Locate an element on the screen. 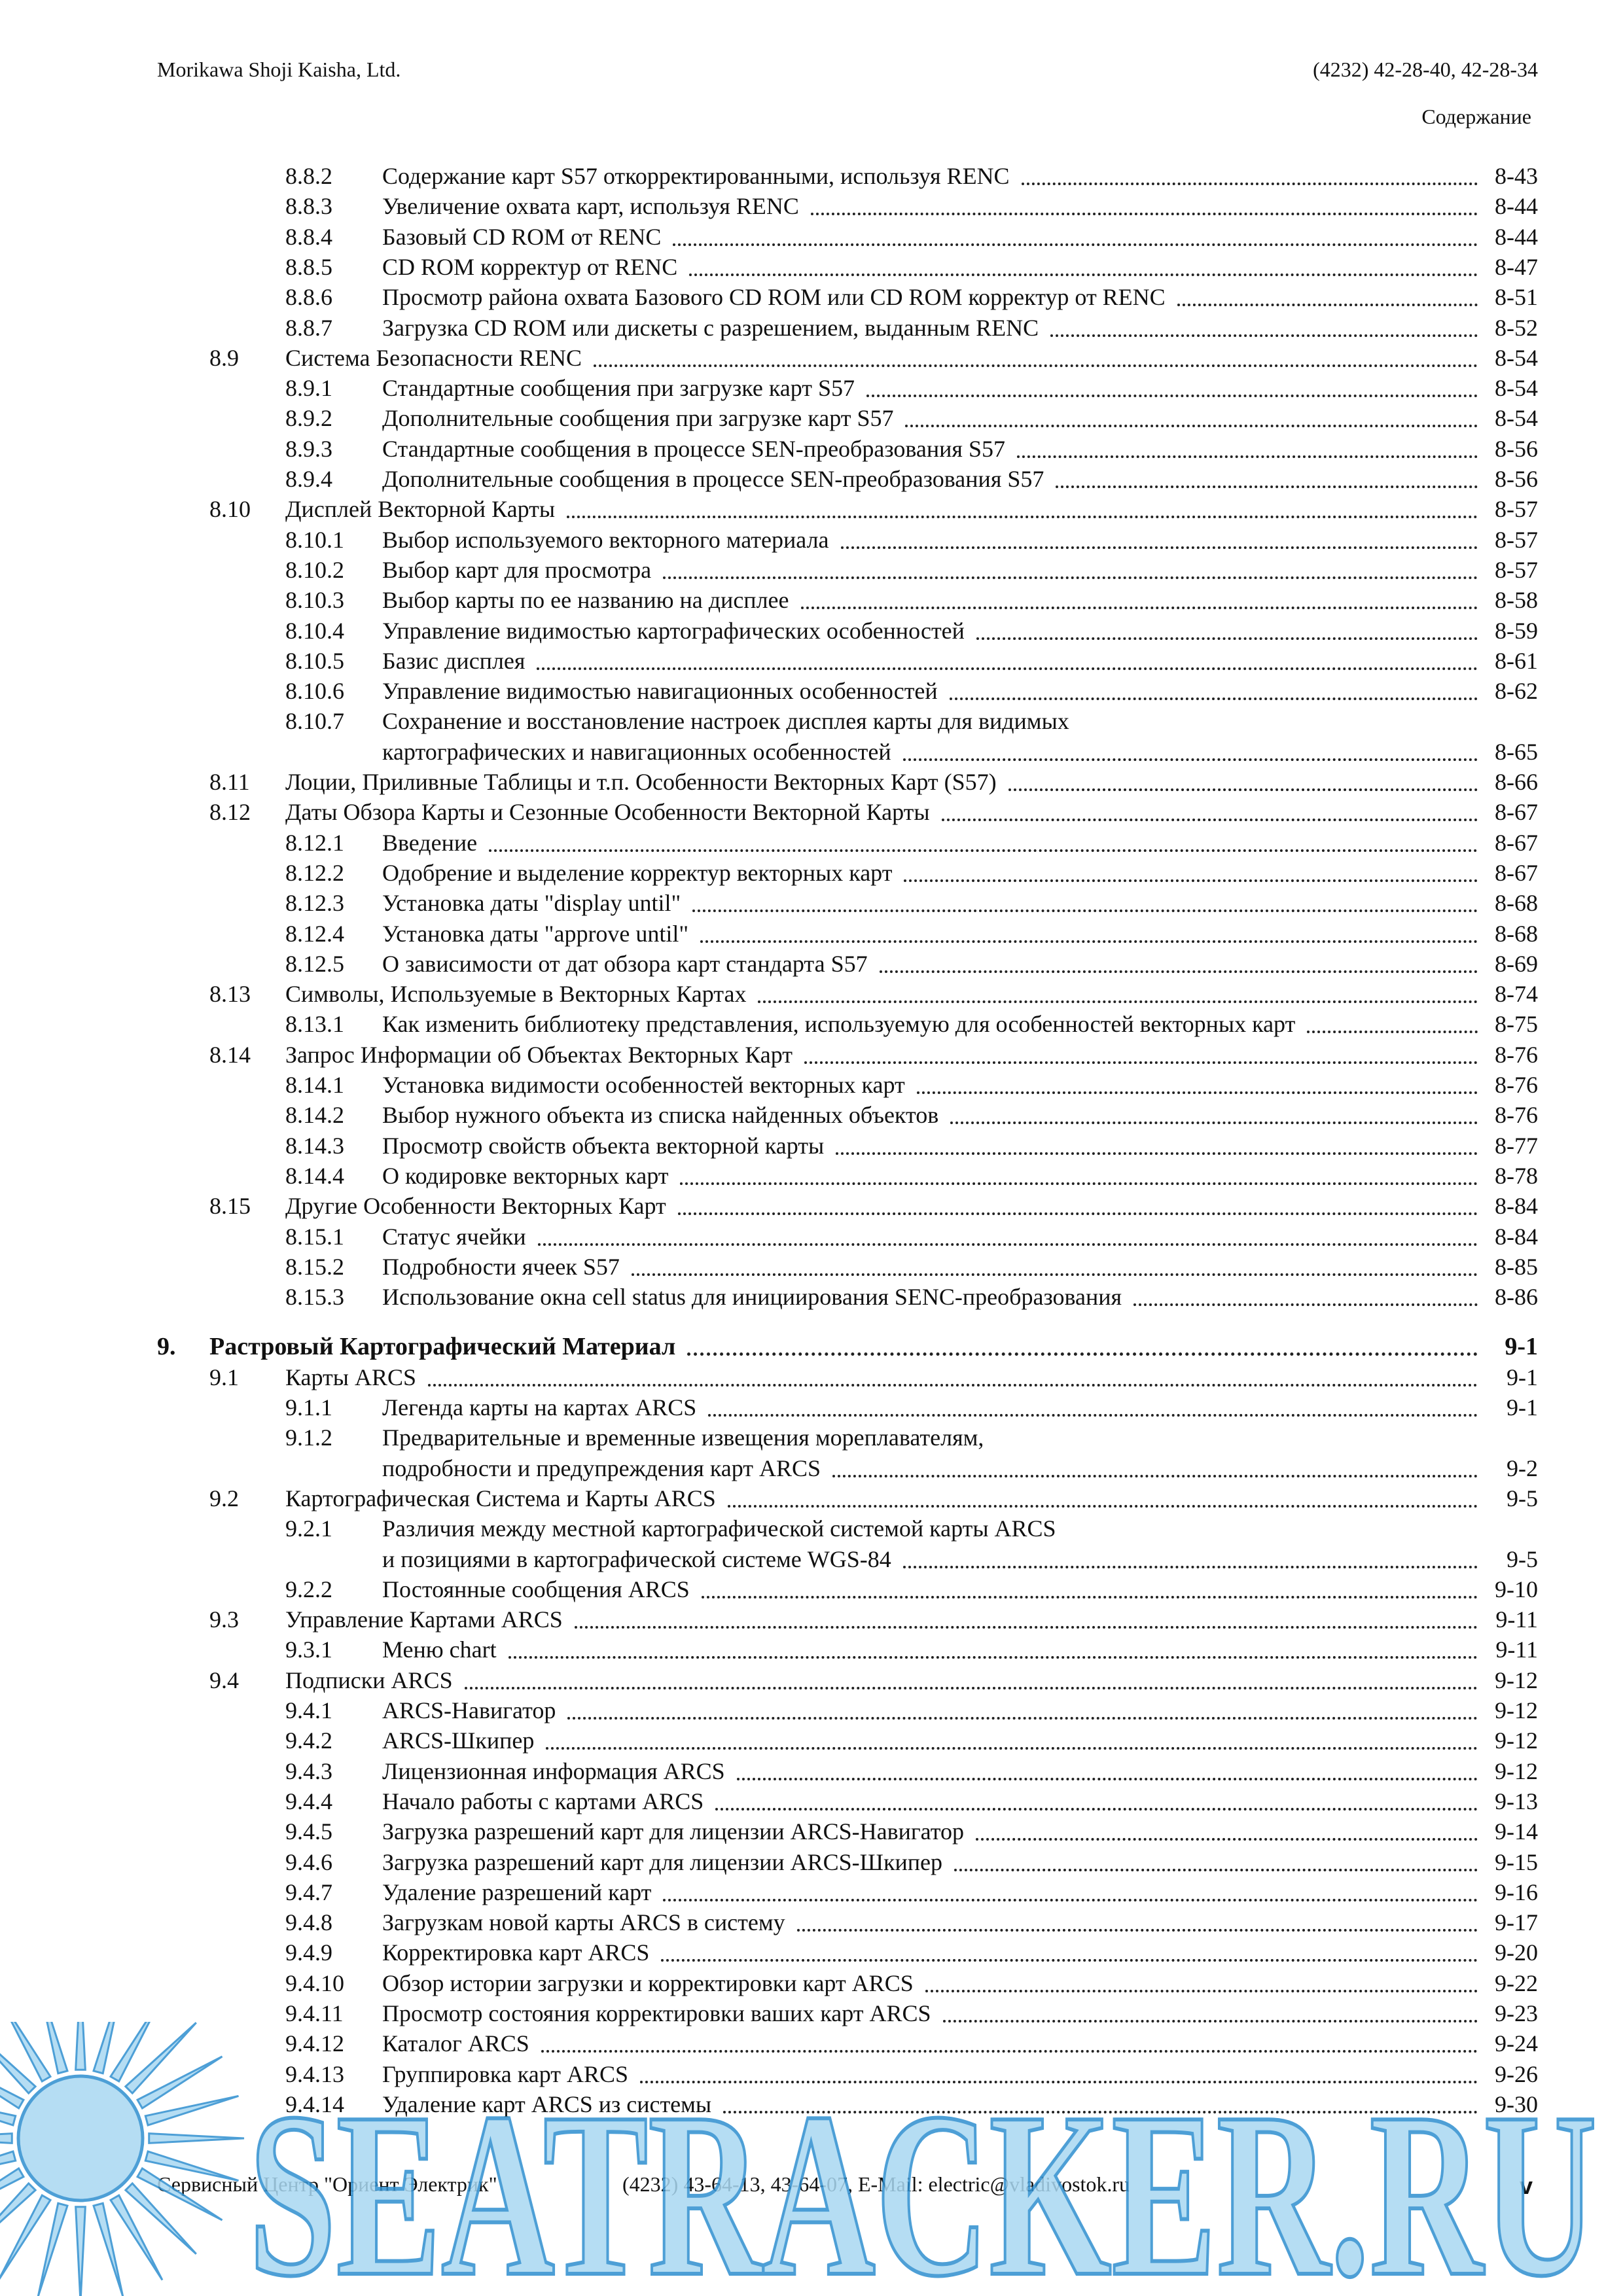 Image resolution: width=1623 pixels, height=2296 pixels. toc-row: 9.3 Управление Картами ARCS 9-11 is located at coordinates (847, 1619).